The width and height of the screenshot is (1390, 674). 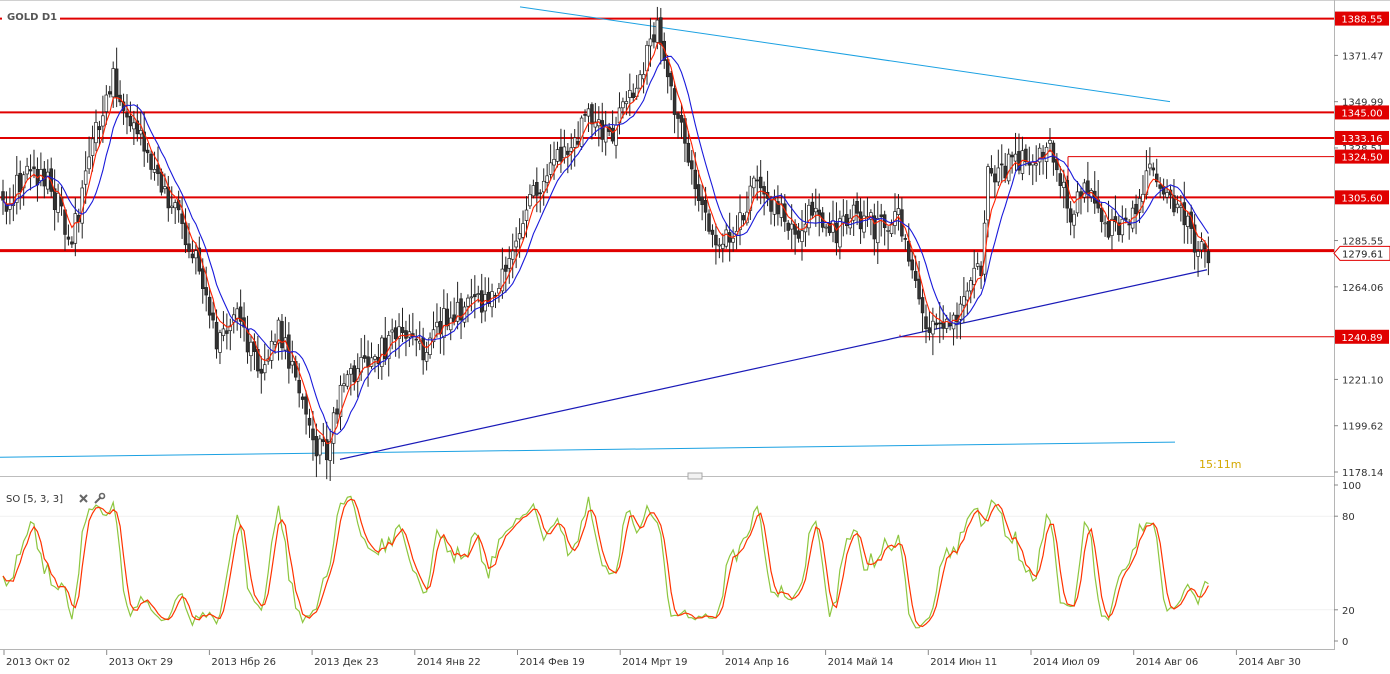 I want to click on osc-tick-label: 80, so click(x=1348, y=517).